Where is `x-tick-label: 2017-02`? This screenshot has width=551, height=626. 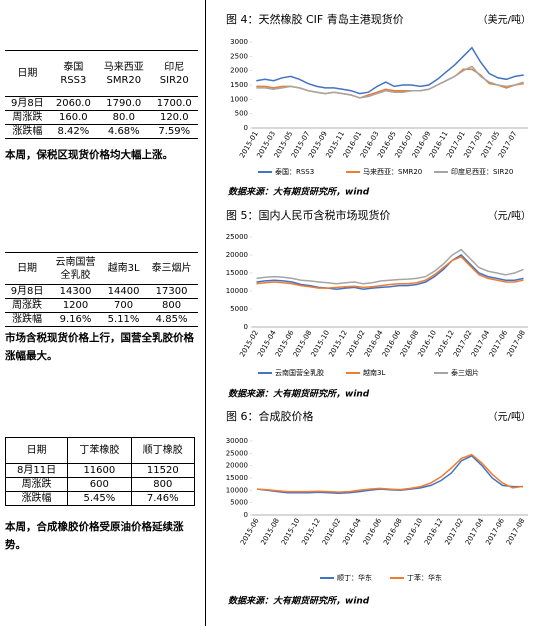
x-tick-label: 2017-02 is located at coordinates (454, 531).